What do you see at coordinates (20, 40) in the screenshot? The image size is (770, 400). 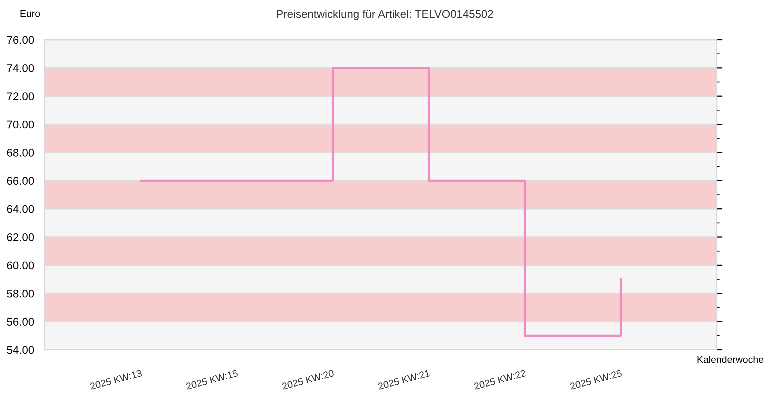 I see `y-tick-label: 76.00` at bounding box center [20, 40].